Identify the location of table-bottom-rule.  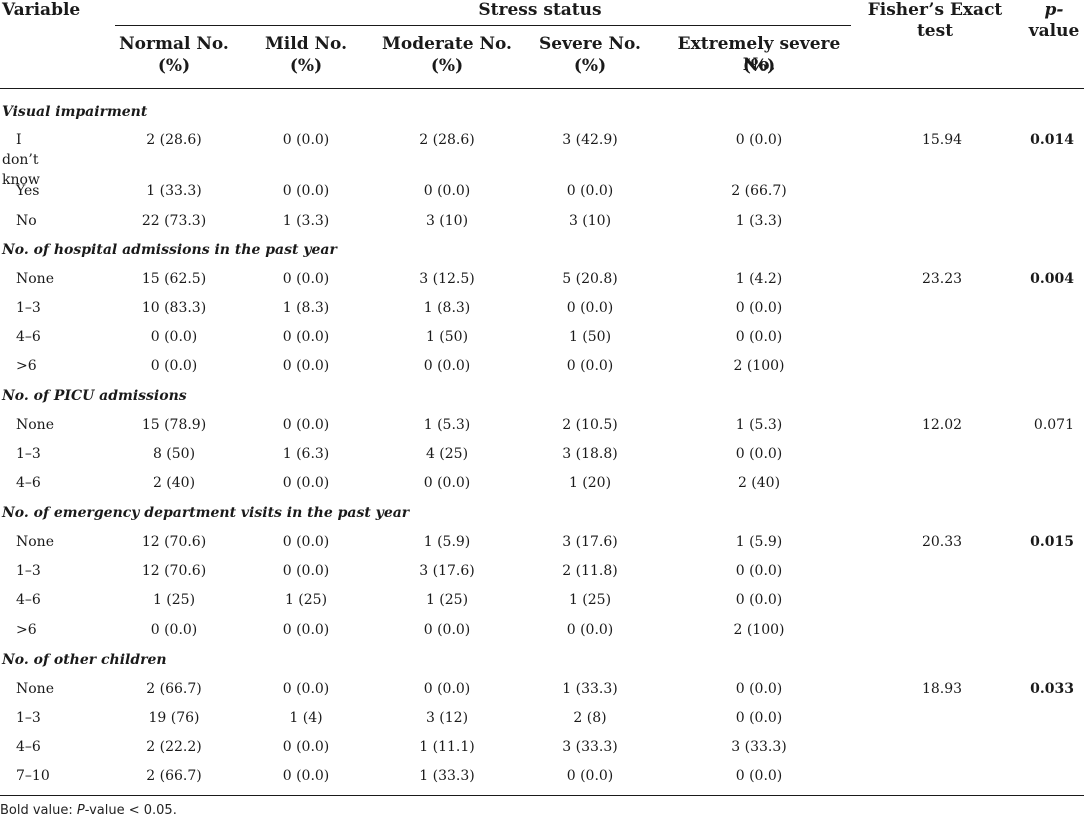
(542, 795).